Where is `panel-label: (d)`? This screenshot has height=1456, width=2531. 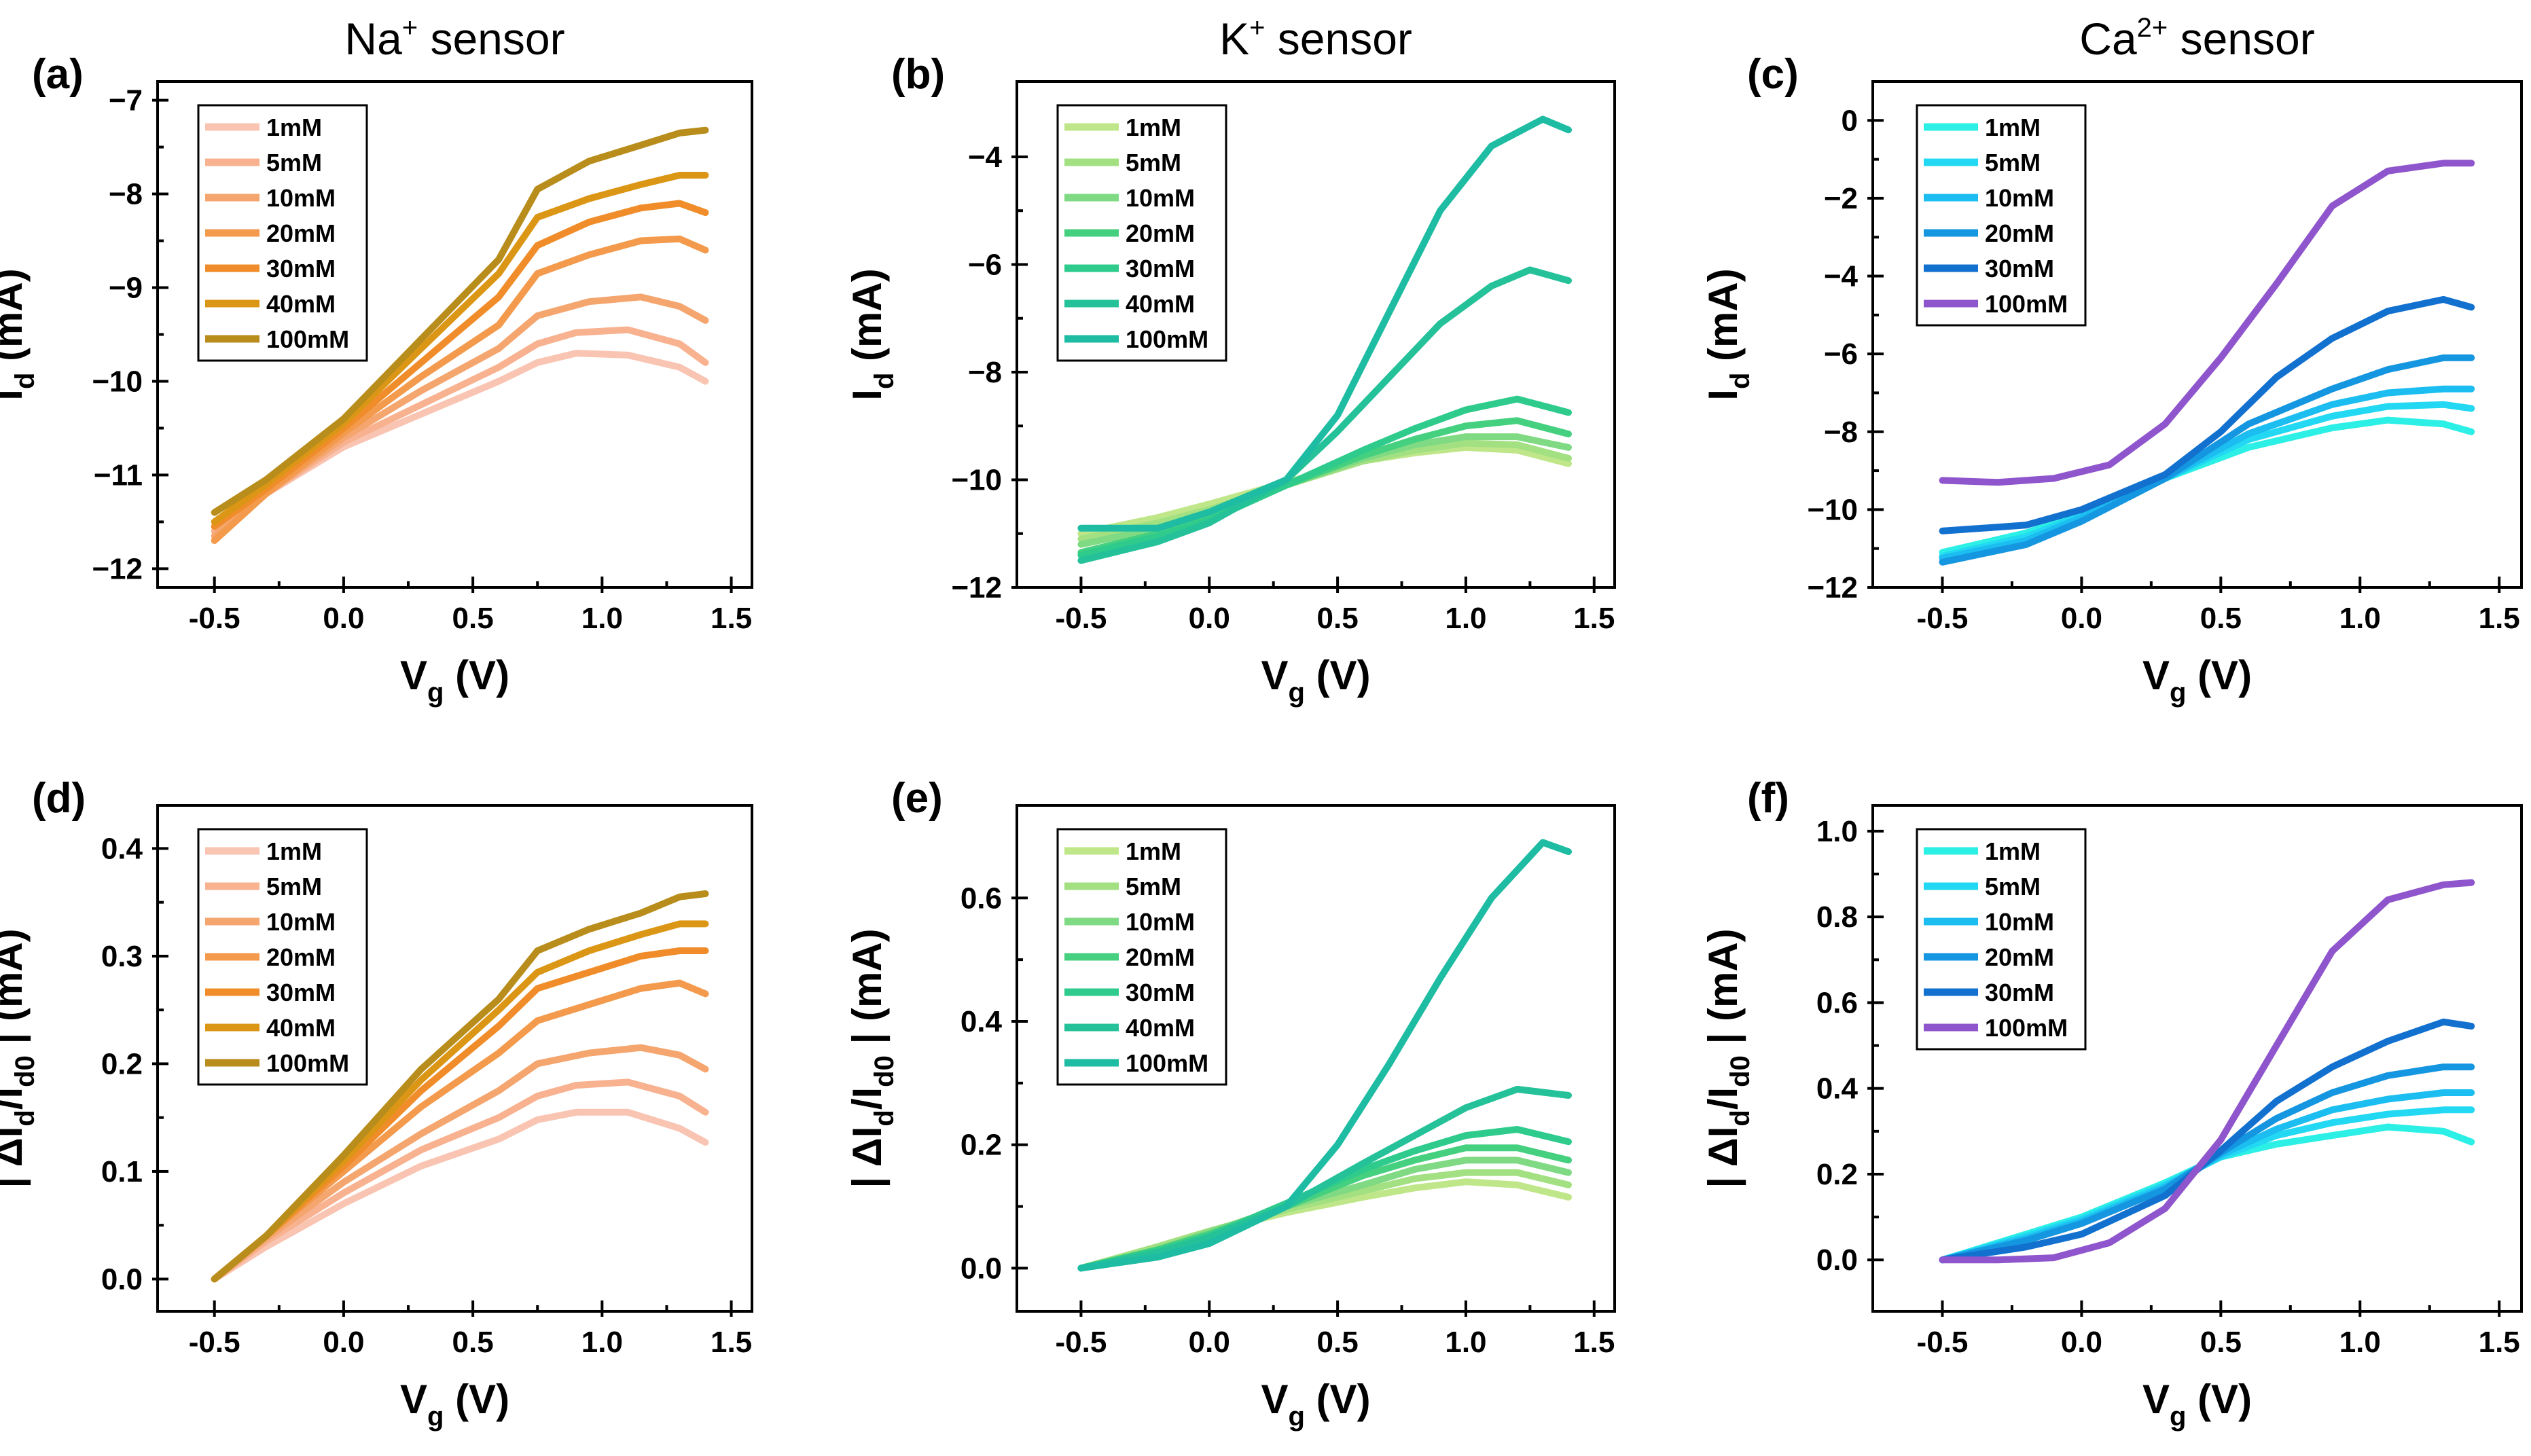 panel-label: (d) is located at coordinates (59, 798).